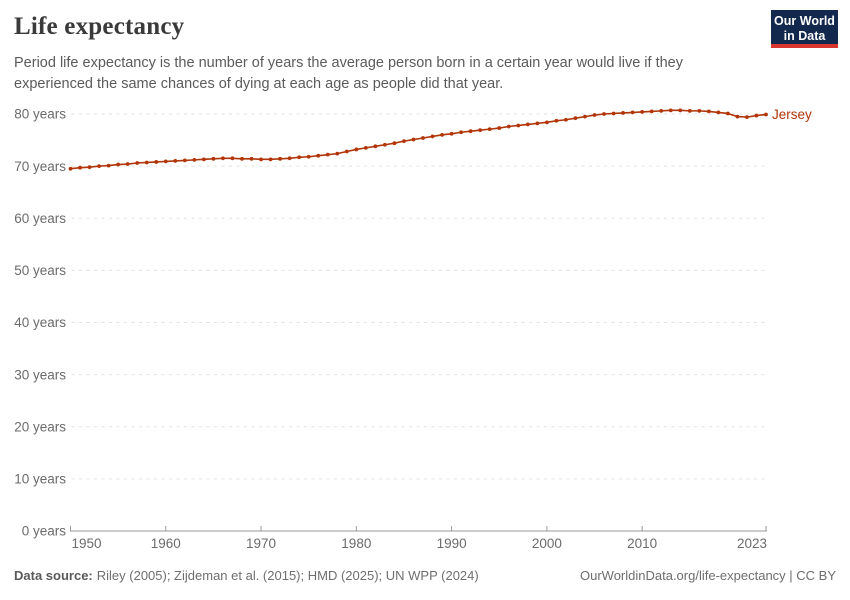 The width and height of the screenshot is (850, 600). I want to click on page-title: Life expectancy, so click(99, 26).